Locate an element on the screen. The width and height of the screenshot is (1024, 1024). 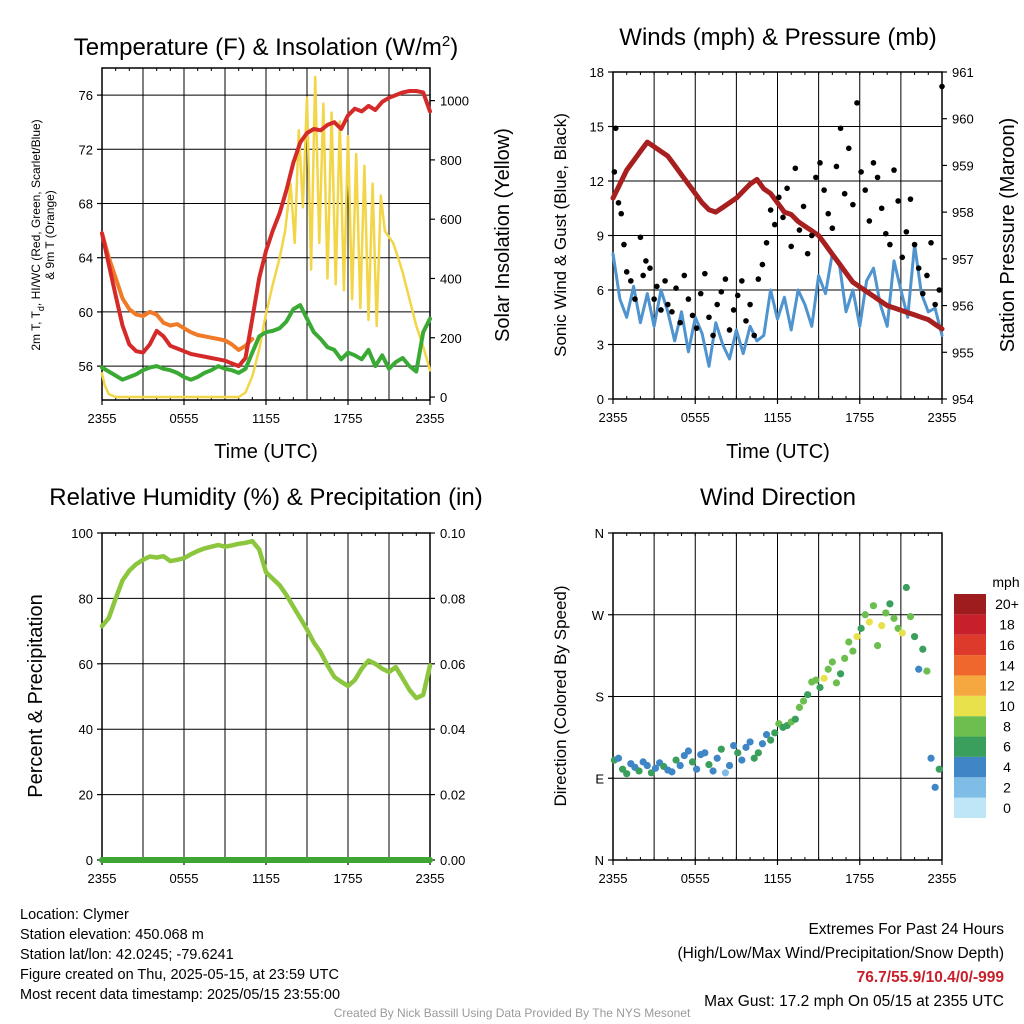
colorbar-title: mph is located at coordinates (1005, 582).